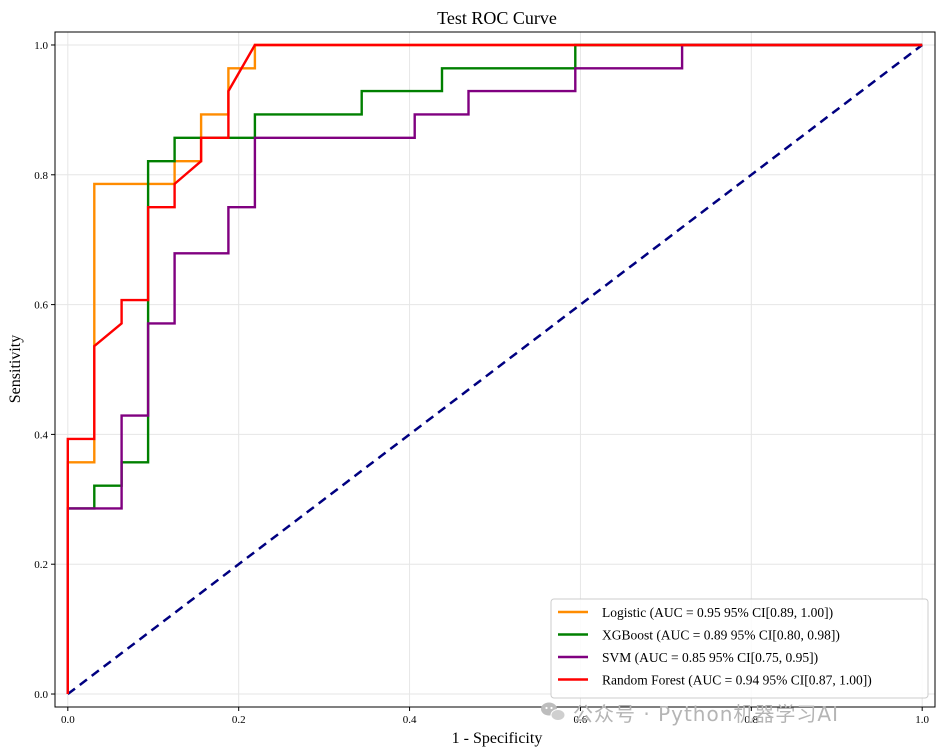 Image resolution: width=944 pixels, height=751 pixels. Describe the element at coordinates (68, 720) in the screenshot. I see `x-tick-label: 0.0` at that location.